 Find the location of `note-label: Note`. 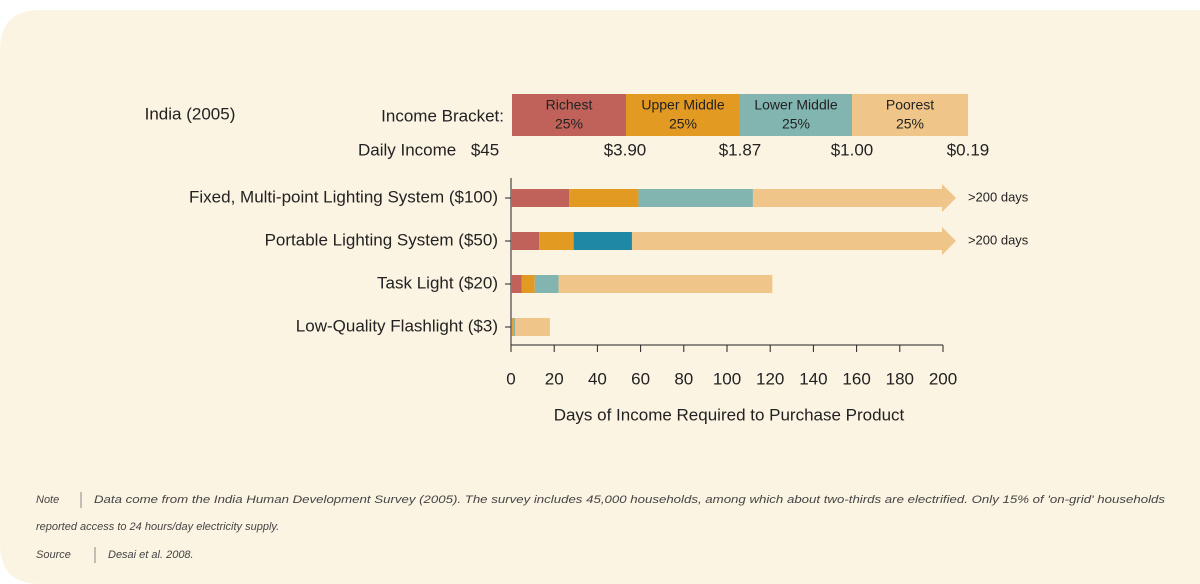

note-label: Note is located at coordinates (47, 500).